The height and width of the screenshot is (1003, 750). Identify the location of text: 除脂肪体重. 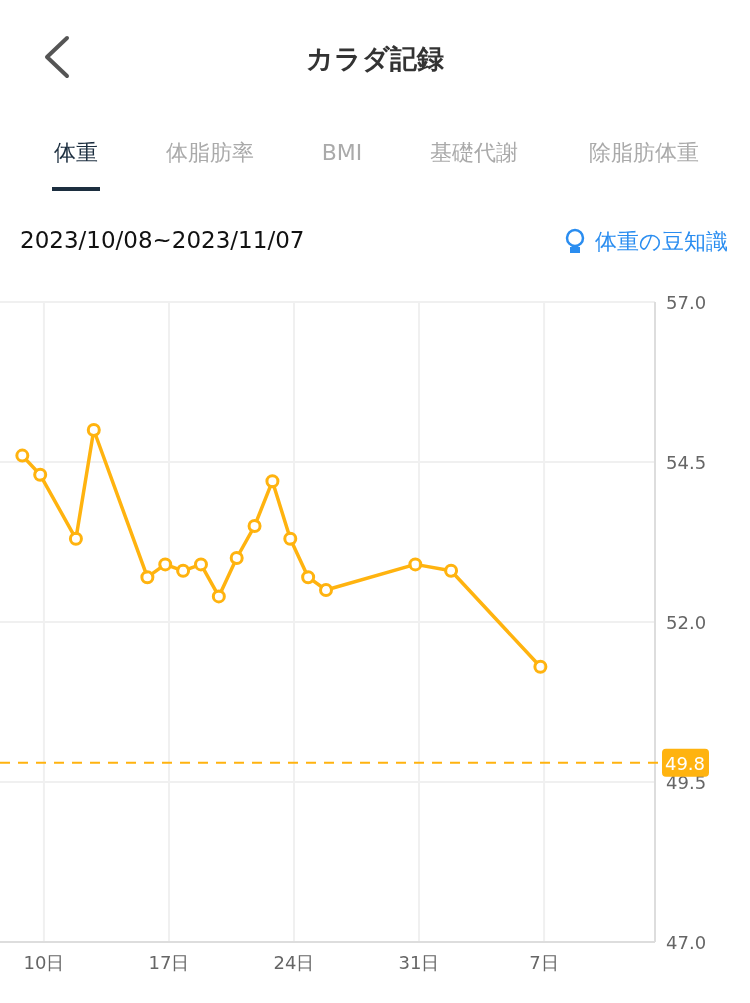
(644, 152).